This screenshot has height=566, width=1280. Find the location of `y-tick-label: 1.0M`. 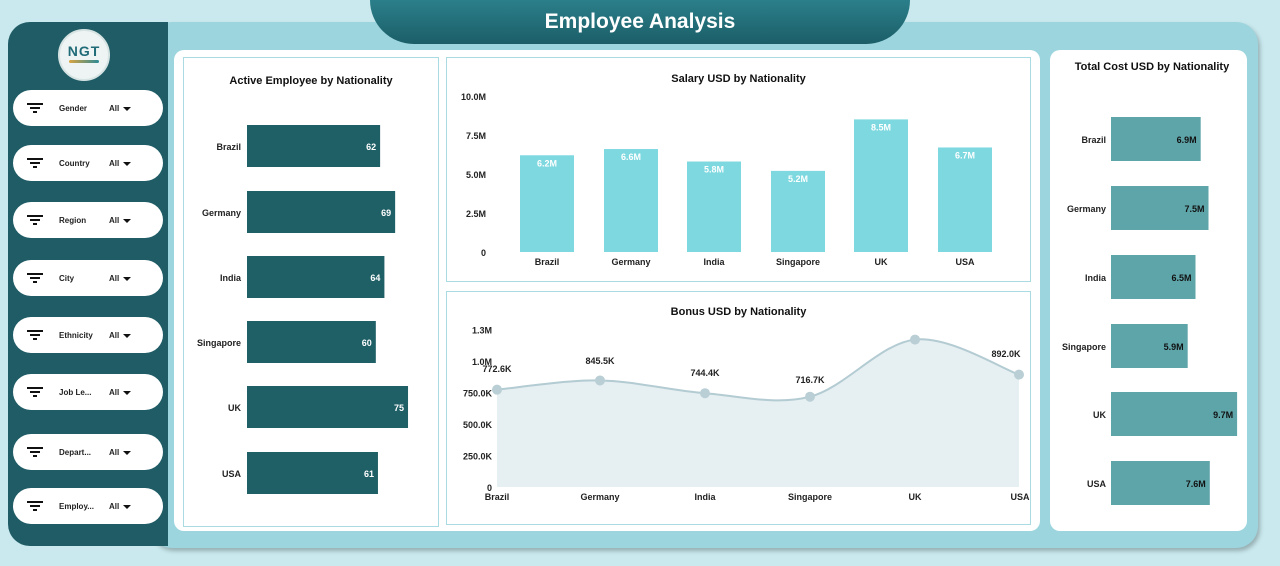

y-tick-label: 1.0M is located at coordinates (482, 362).